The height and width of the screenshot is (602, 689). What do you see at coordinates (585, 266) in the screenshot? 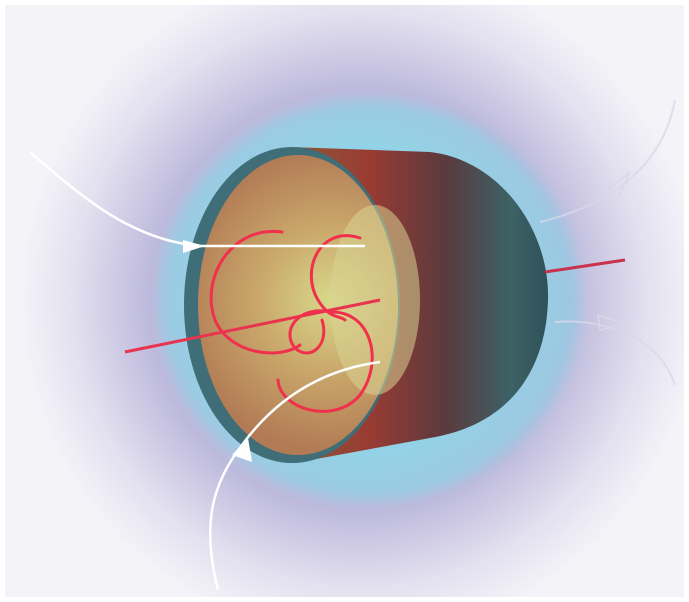
I see `axis-line-exit` at bounding box center [585, 266].